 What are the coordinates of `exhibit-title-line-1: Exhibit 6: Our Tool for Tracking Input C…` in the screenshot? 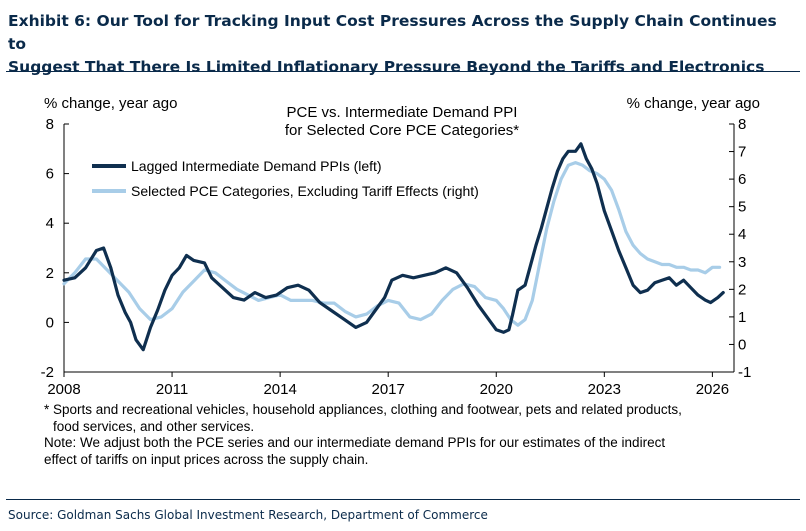 It's located at (392, 32).